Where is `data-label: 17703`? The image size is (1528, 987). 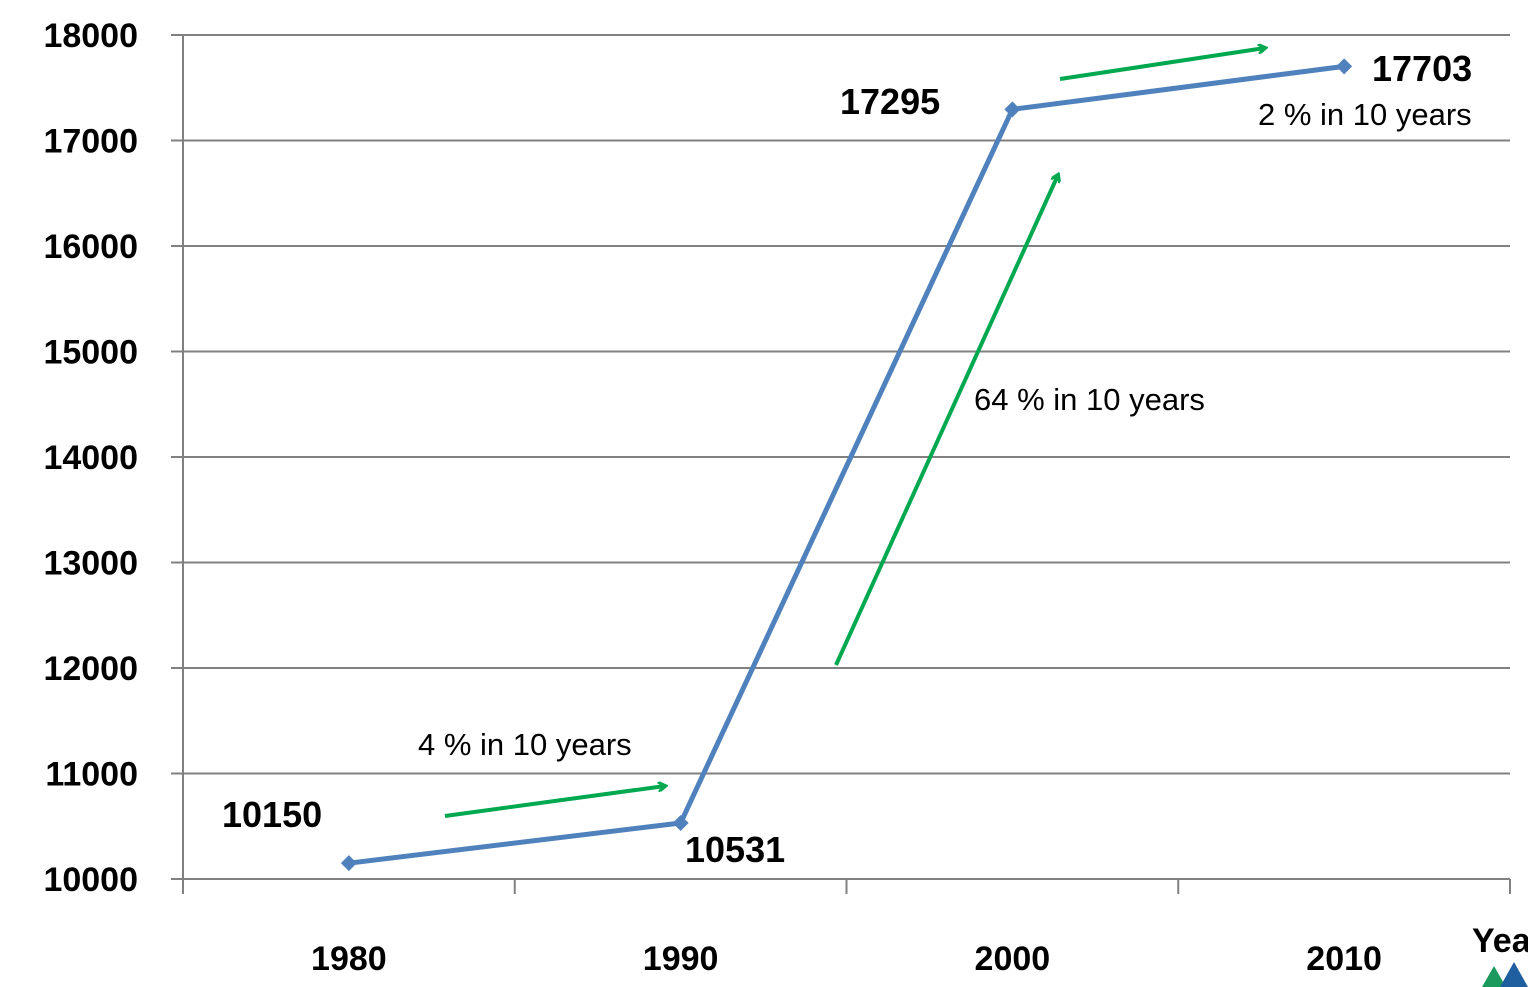
data-label: 17703 is located at coordinates (1422, 68).